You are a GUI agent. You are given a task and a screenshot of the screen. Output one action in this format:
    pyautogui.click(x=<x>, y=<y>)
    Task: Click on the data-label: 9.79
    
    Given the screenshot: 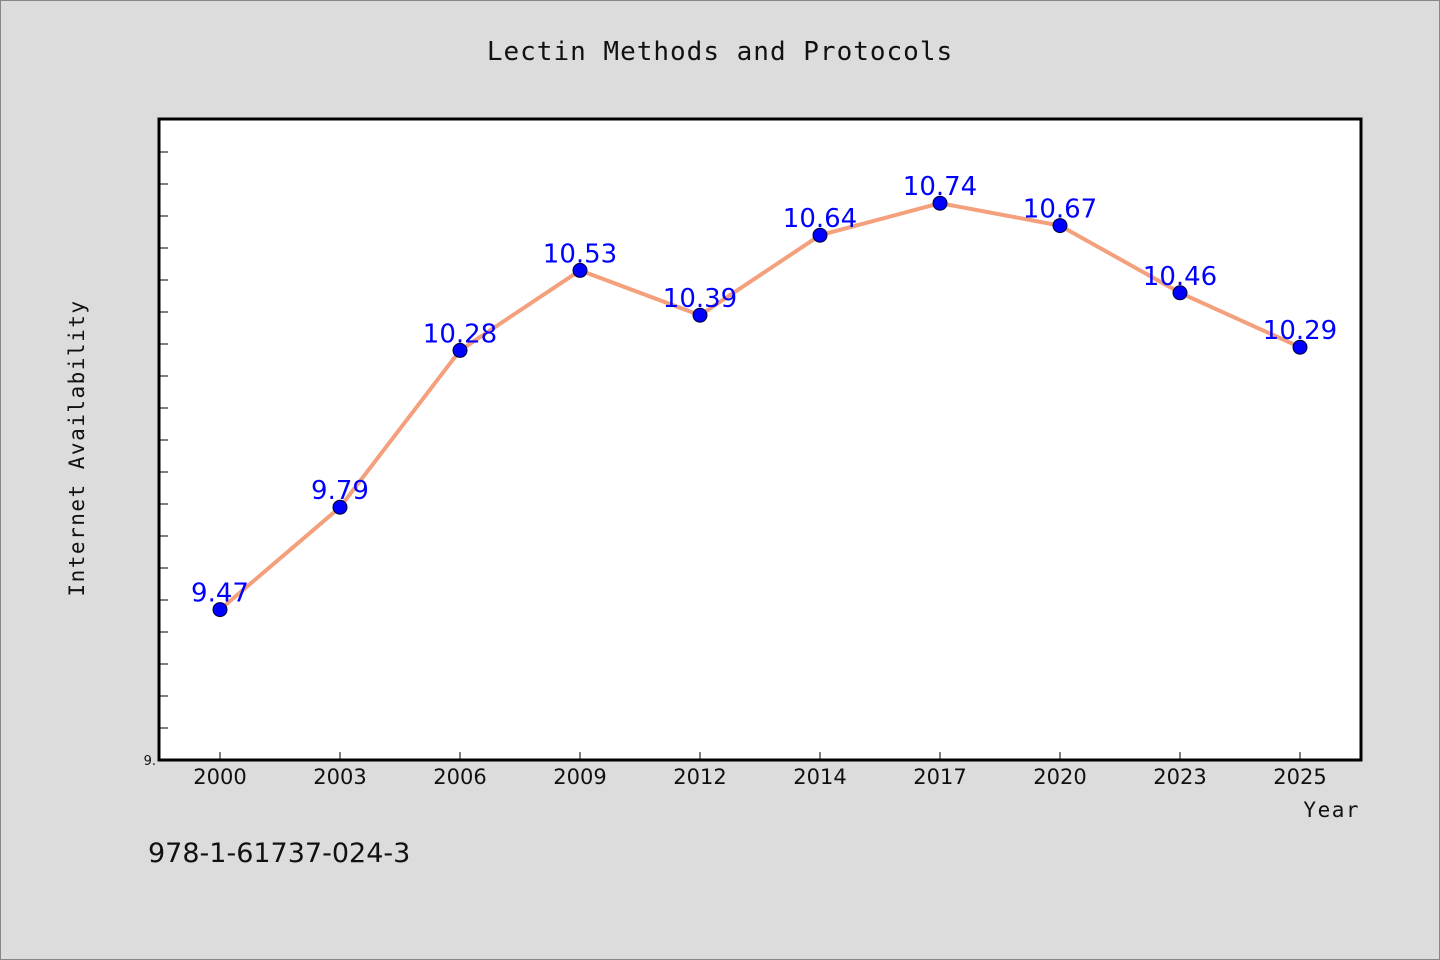 What is the action you would take?
    pyautogui.click(x=340, y=491)
    